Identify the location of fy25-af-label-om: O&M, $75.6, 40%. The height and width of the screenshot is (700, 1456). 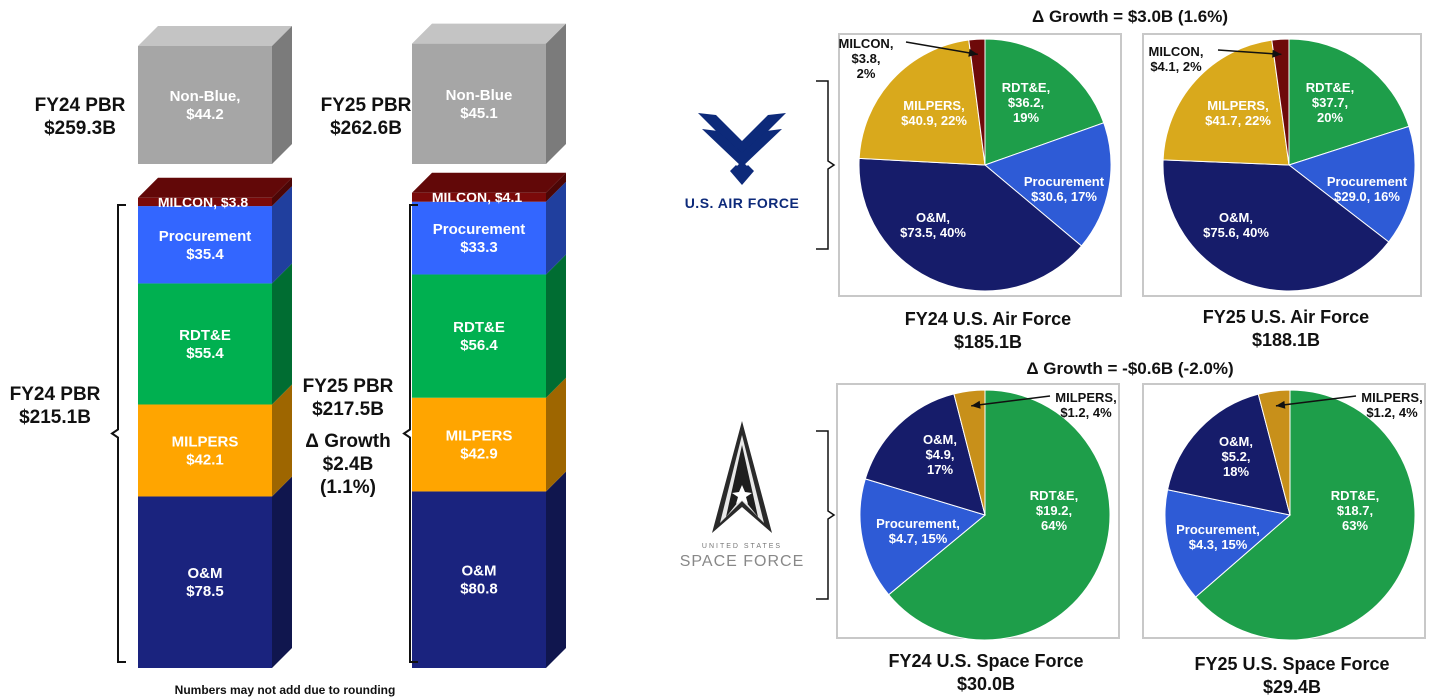
(1236, 225).